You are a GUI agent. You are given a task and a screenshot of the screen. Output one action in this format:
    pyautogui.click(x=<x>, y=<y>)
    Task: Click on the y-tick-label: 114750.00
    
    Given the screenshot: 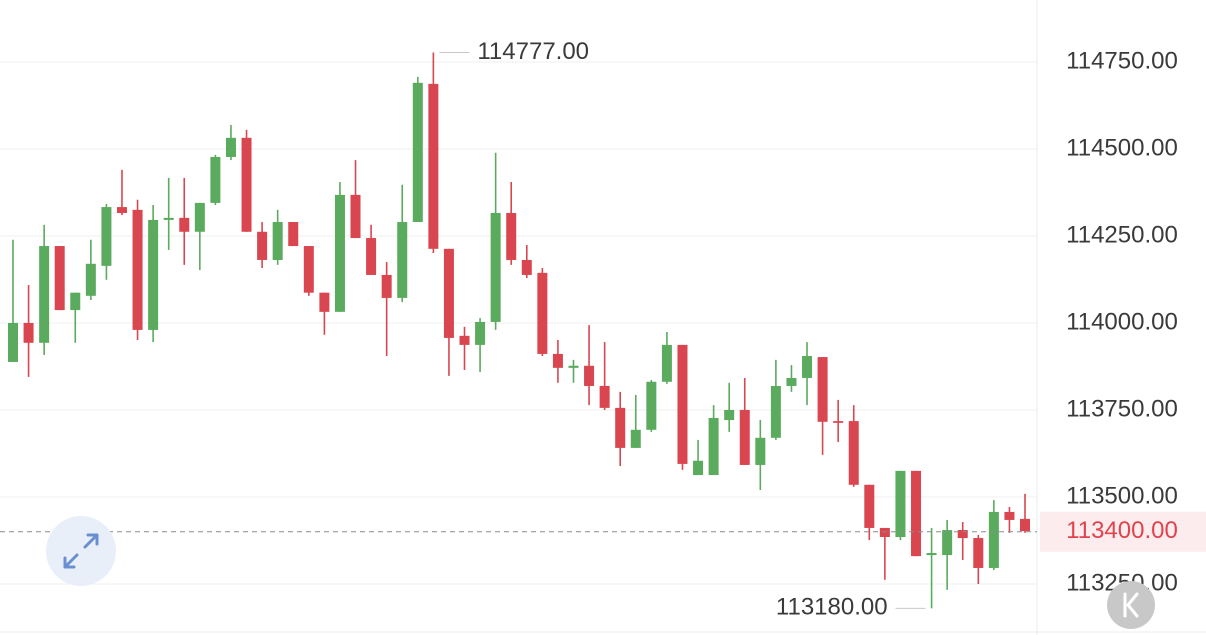 What is the action you would take?
    pyautogui.click(x=1122, y=60)
    